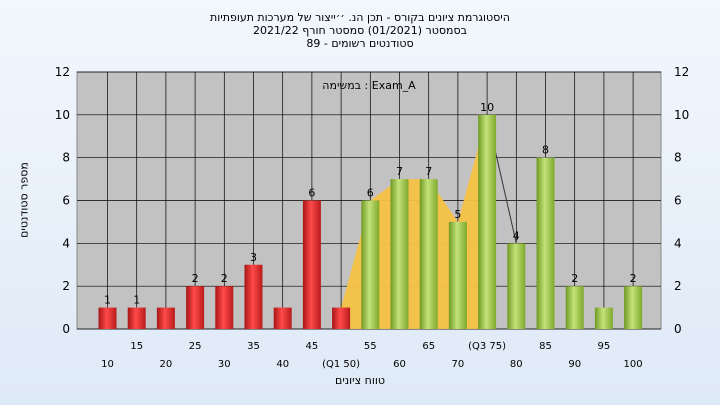 This screenshot has width=720, height=405. What do you see at coordinates (574, 364) in the screenshot?
I see `x-tick-label: 90` at bounding box center [574, 364].